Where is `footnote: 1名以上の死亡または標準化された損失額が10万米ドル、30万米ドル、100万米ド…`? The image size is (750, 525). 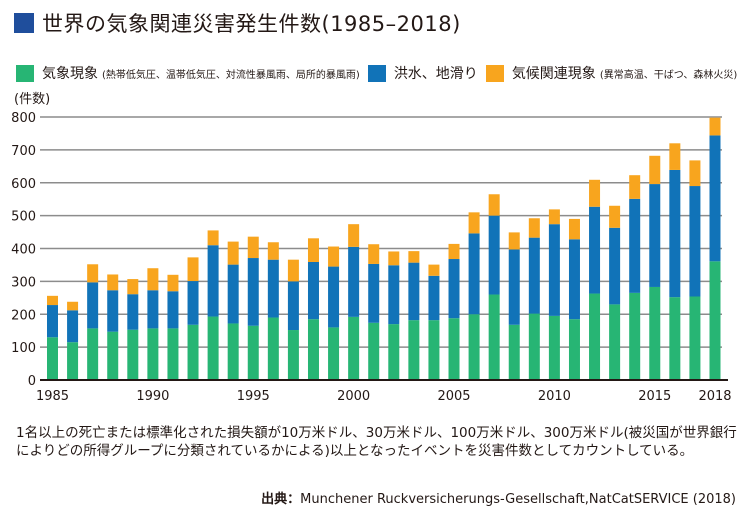 footnote: 1名以上の死亡または標準化された損失額が10万米ドル、30万米ドル、100万米ド… is located at coordinates (376, 442).